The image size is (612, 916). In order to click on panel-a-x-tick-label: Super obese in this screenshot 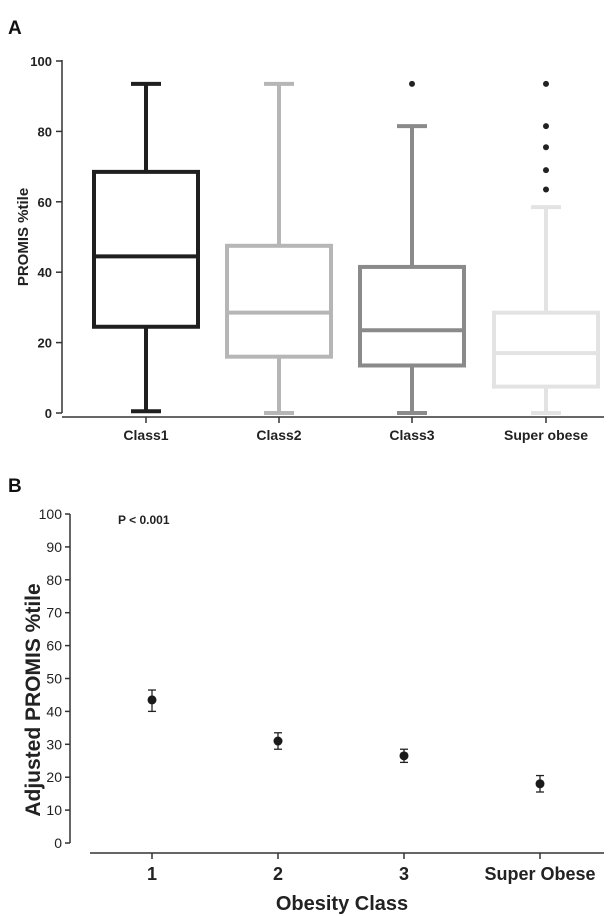, I will do `click(546, 435)`.